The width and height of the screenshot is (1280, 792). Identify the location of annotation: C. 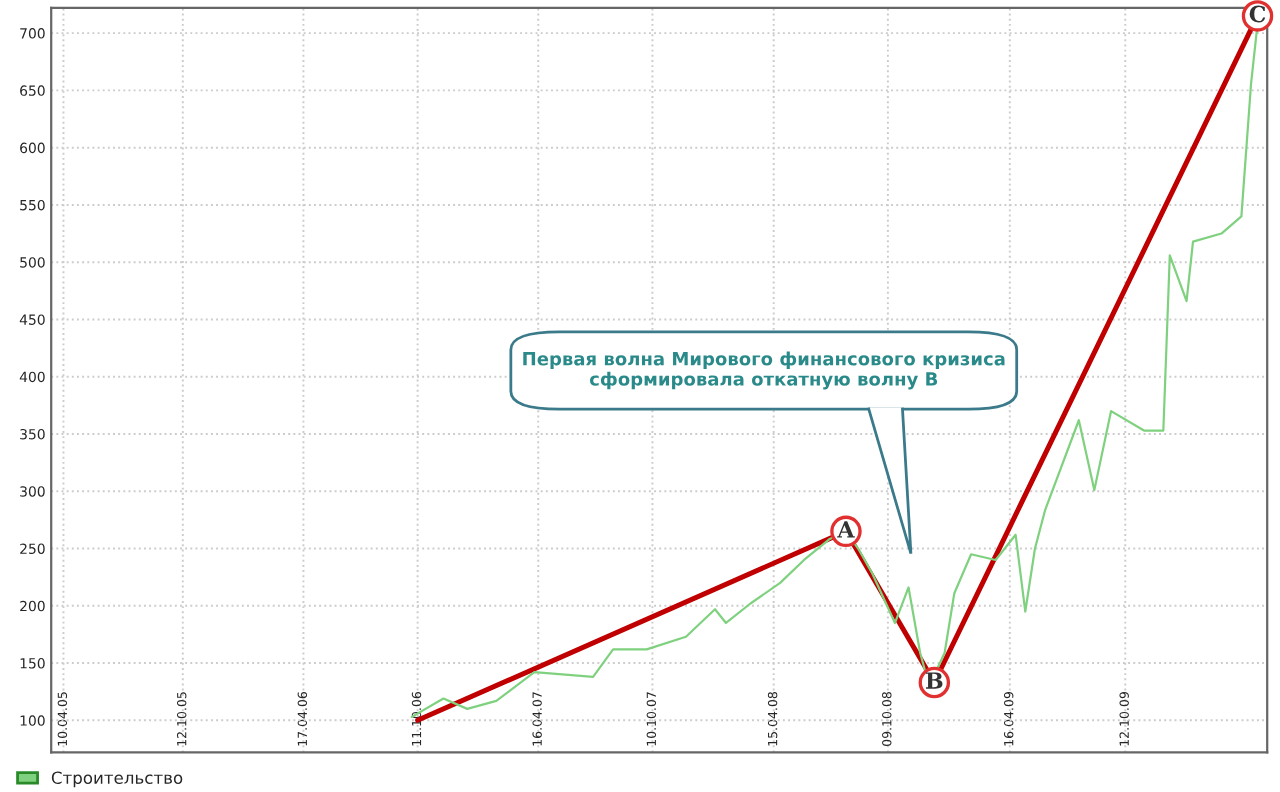
(1257, 14).